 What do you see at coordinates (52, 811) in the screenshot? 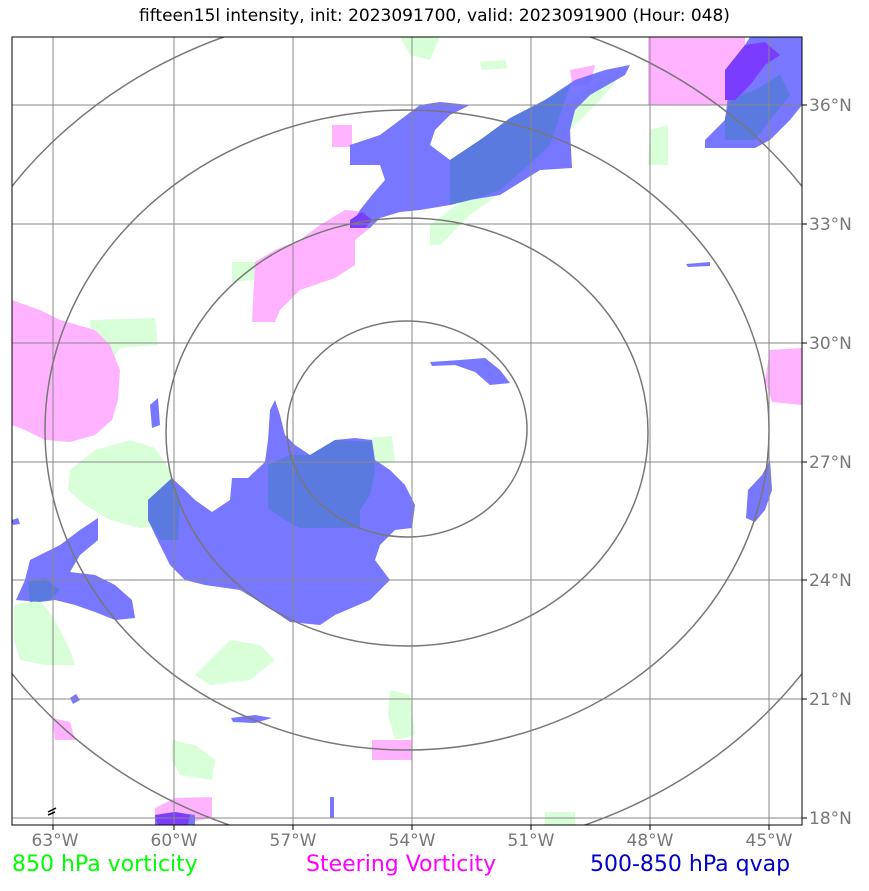
I see `coastline-mark` at bounding box center [52, 811].